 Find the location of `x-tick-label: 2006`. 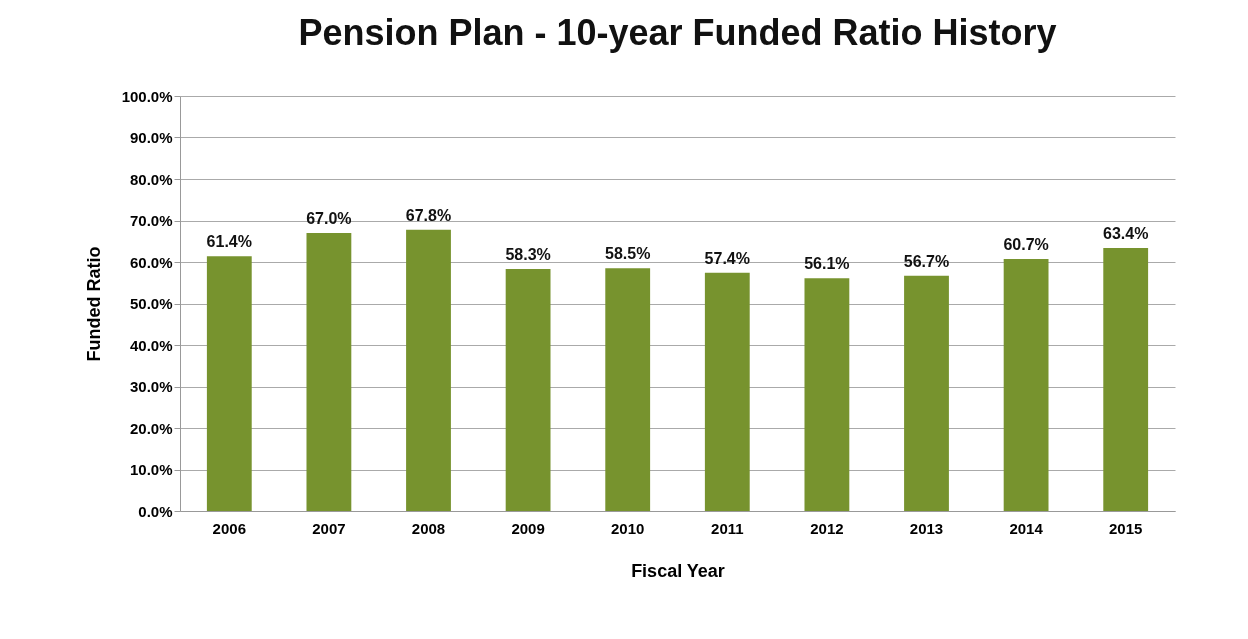

x-tick-label: 2006 is located at coordinates (229, 528).